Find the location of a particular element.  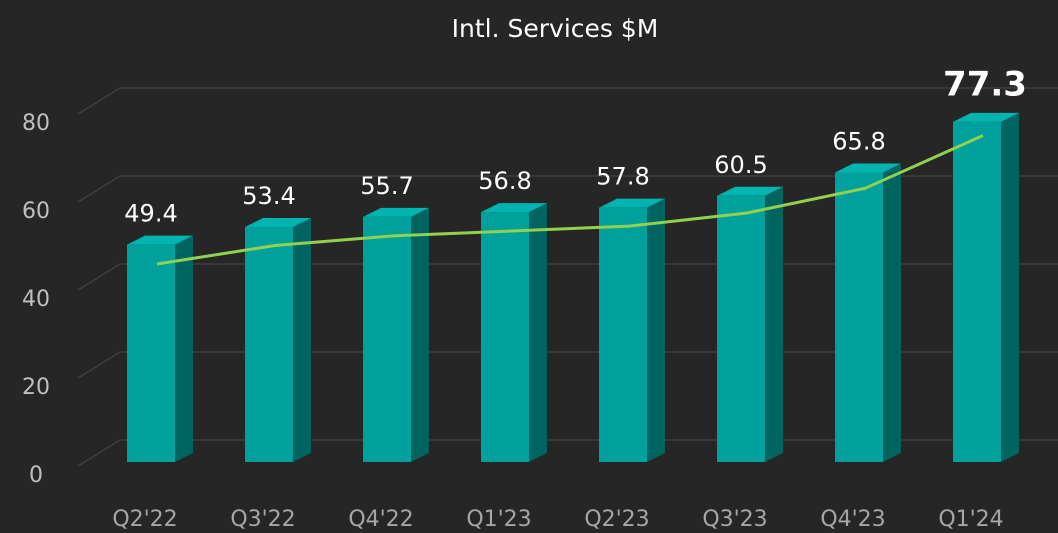

x-tick-label: Q3'23 is located at coordinates (734, 519).